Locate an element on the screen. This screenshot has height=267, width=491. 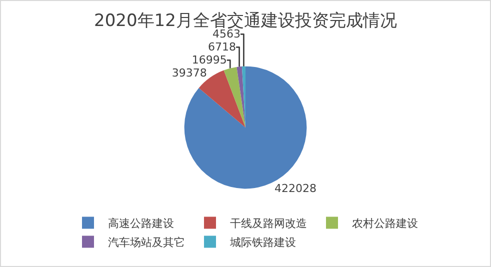
legend-label: 干线及路网改造 is located at coordinates (268, 223).